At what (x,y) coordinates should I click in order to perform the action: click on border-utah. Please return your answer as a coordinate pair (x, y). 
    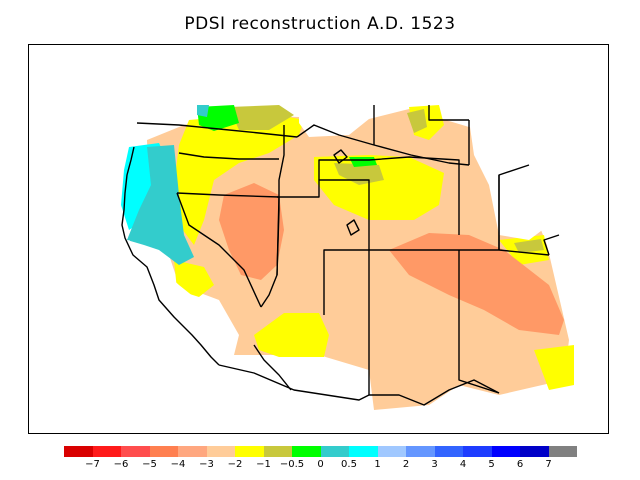
    Looking at the image, I should click on (323, 247).